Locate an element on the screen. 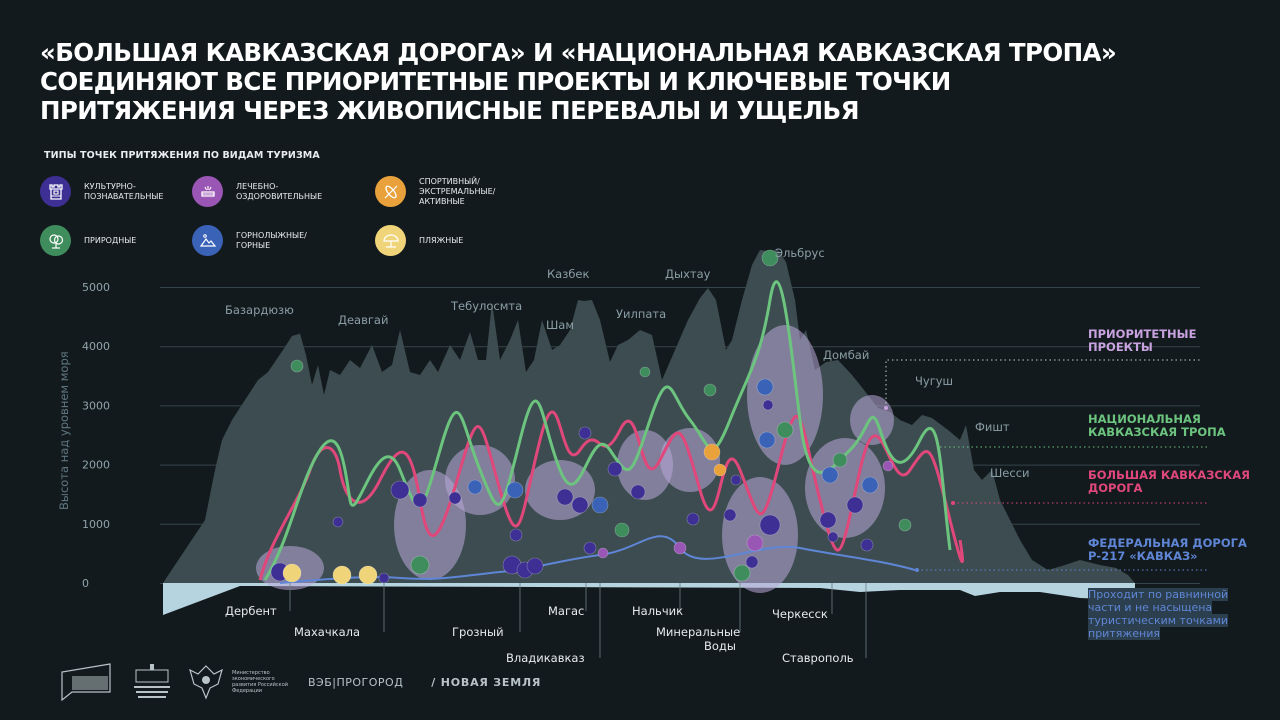  legend-item-active: СПОРТИВНЫЙ/ ЭКСТРЕМАЛЬНЫЕ/ АКТИВНЫЕ is located at coordinates (435, 191).